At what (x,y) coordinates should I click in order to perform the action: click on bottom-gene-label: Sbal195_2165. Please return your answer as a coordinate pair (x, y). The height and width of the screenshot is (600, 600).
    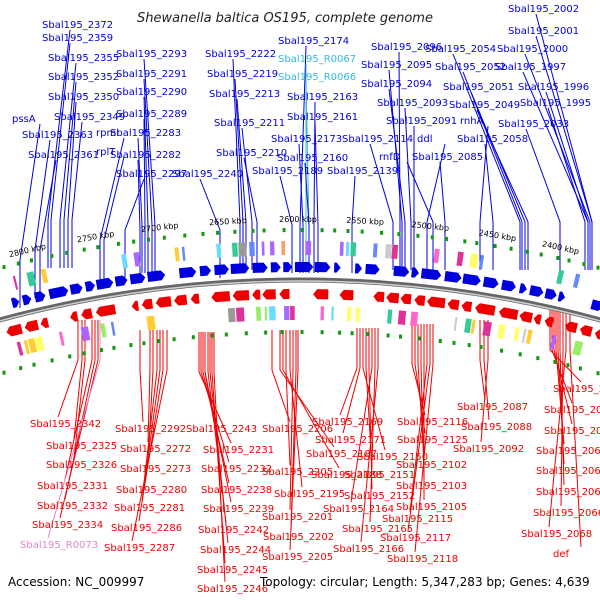
    Looking at the image, I should click on (377, 529).